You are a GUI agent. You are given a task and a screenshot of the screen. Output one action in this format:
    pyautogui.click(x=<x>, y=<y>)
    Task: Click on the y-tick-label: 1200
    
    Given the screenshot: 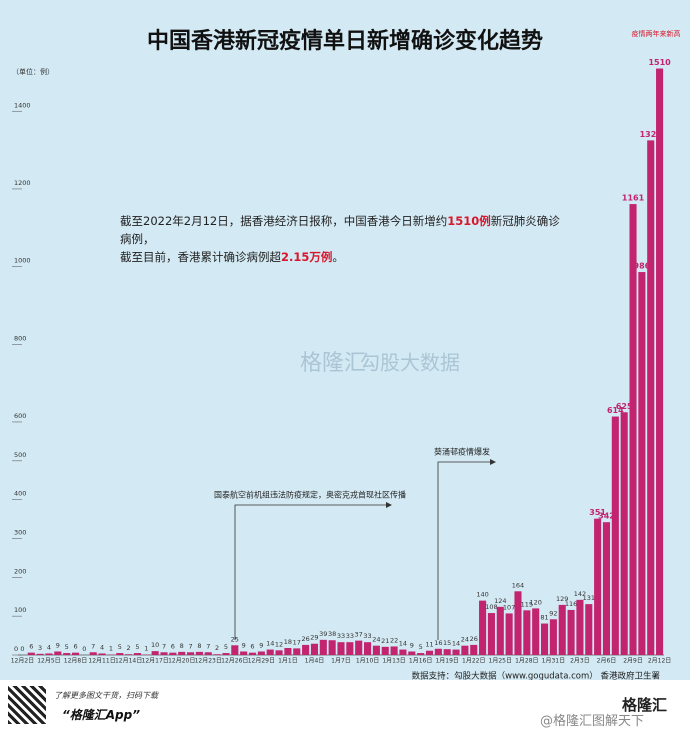 What is the action you would take?
    pyautogui.click(x=22, y=183)
    